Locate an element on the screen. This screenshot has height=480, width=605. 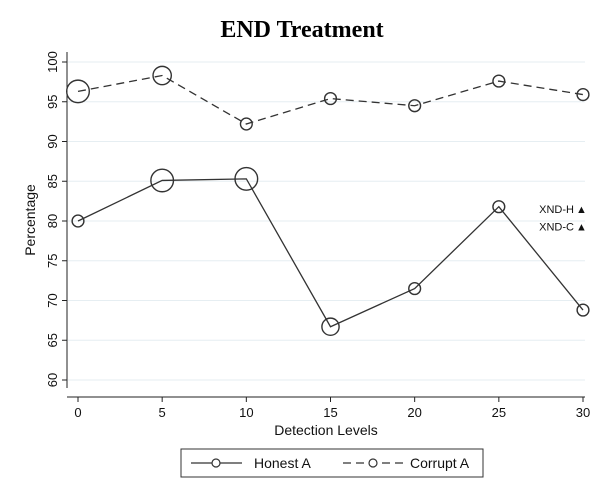
x-tick-label: 10 is located at coordinates (246, 412).